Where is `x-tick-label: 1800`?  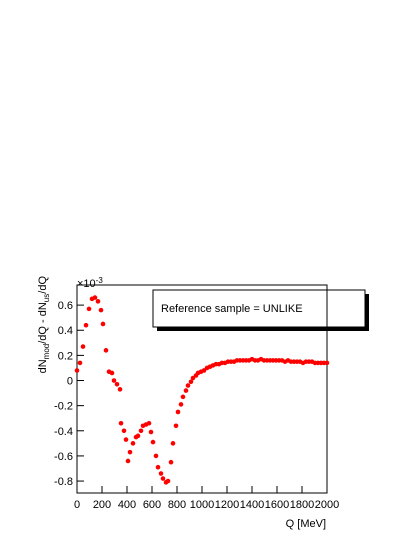
x-tick-label: 1800 is located at coordinates (302, 505).